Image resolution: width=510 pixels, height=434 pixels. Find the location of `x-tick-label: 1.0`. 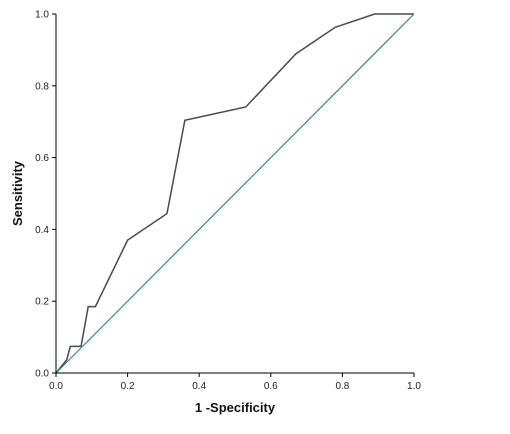

x-tick-label: 1.0 is located at coordinates (414, 386).